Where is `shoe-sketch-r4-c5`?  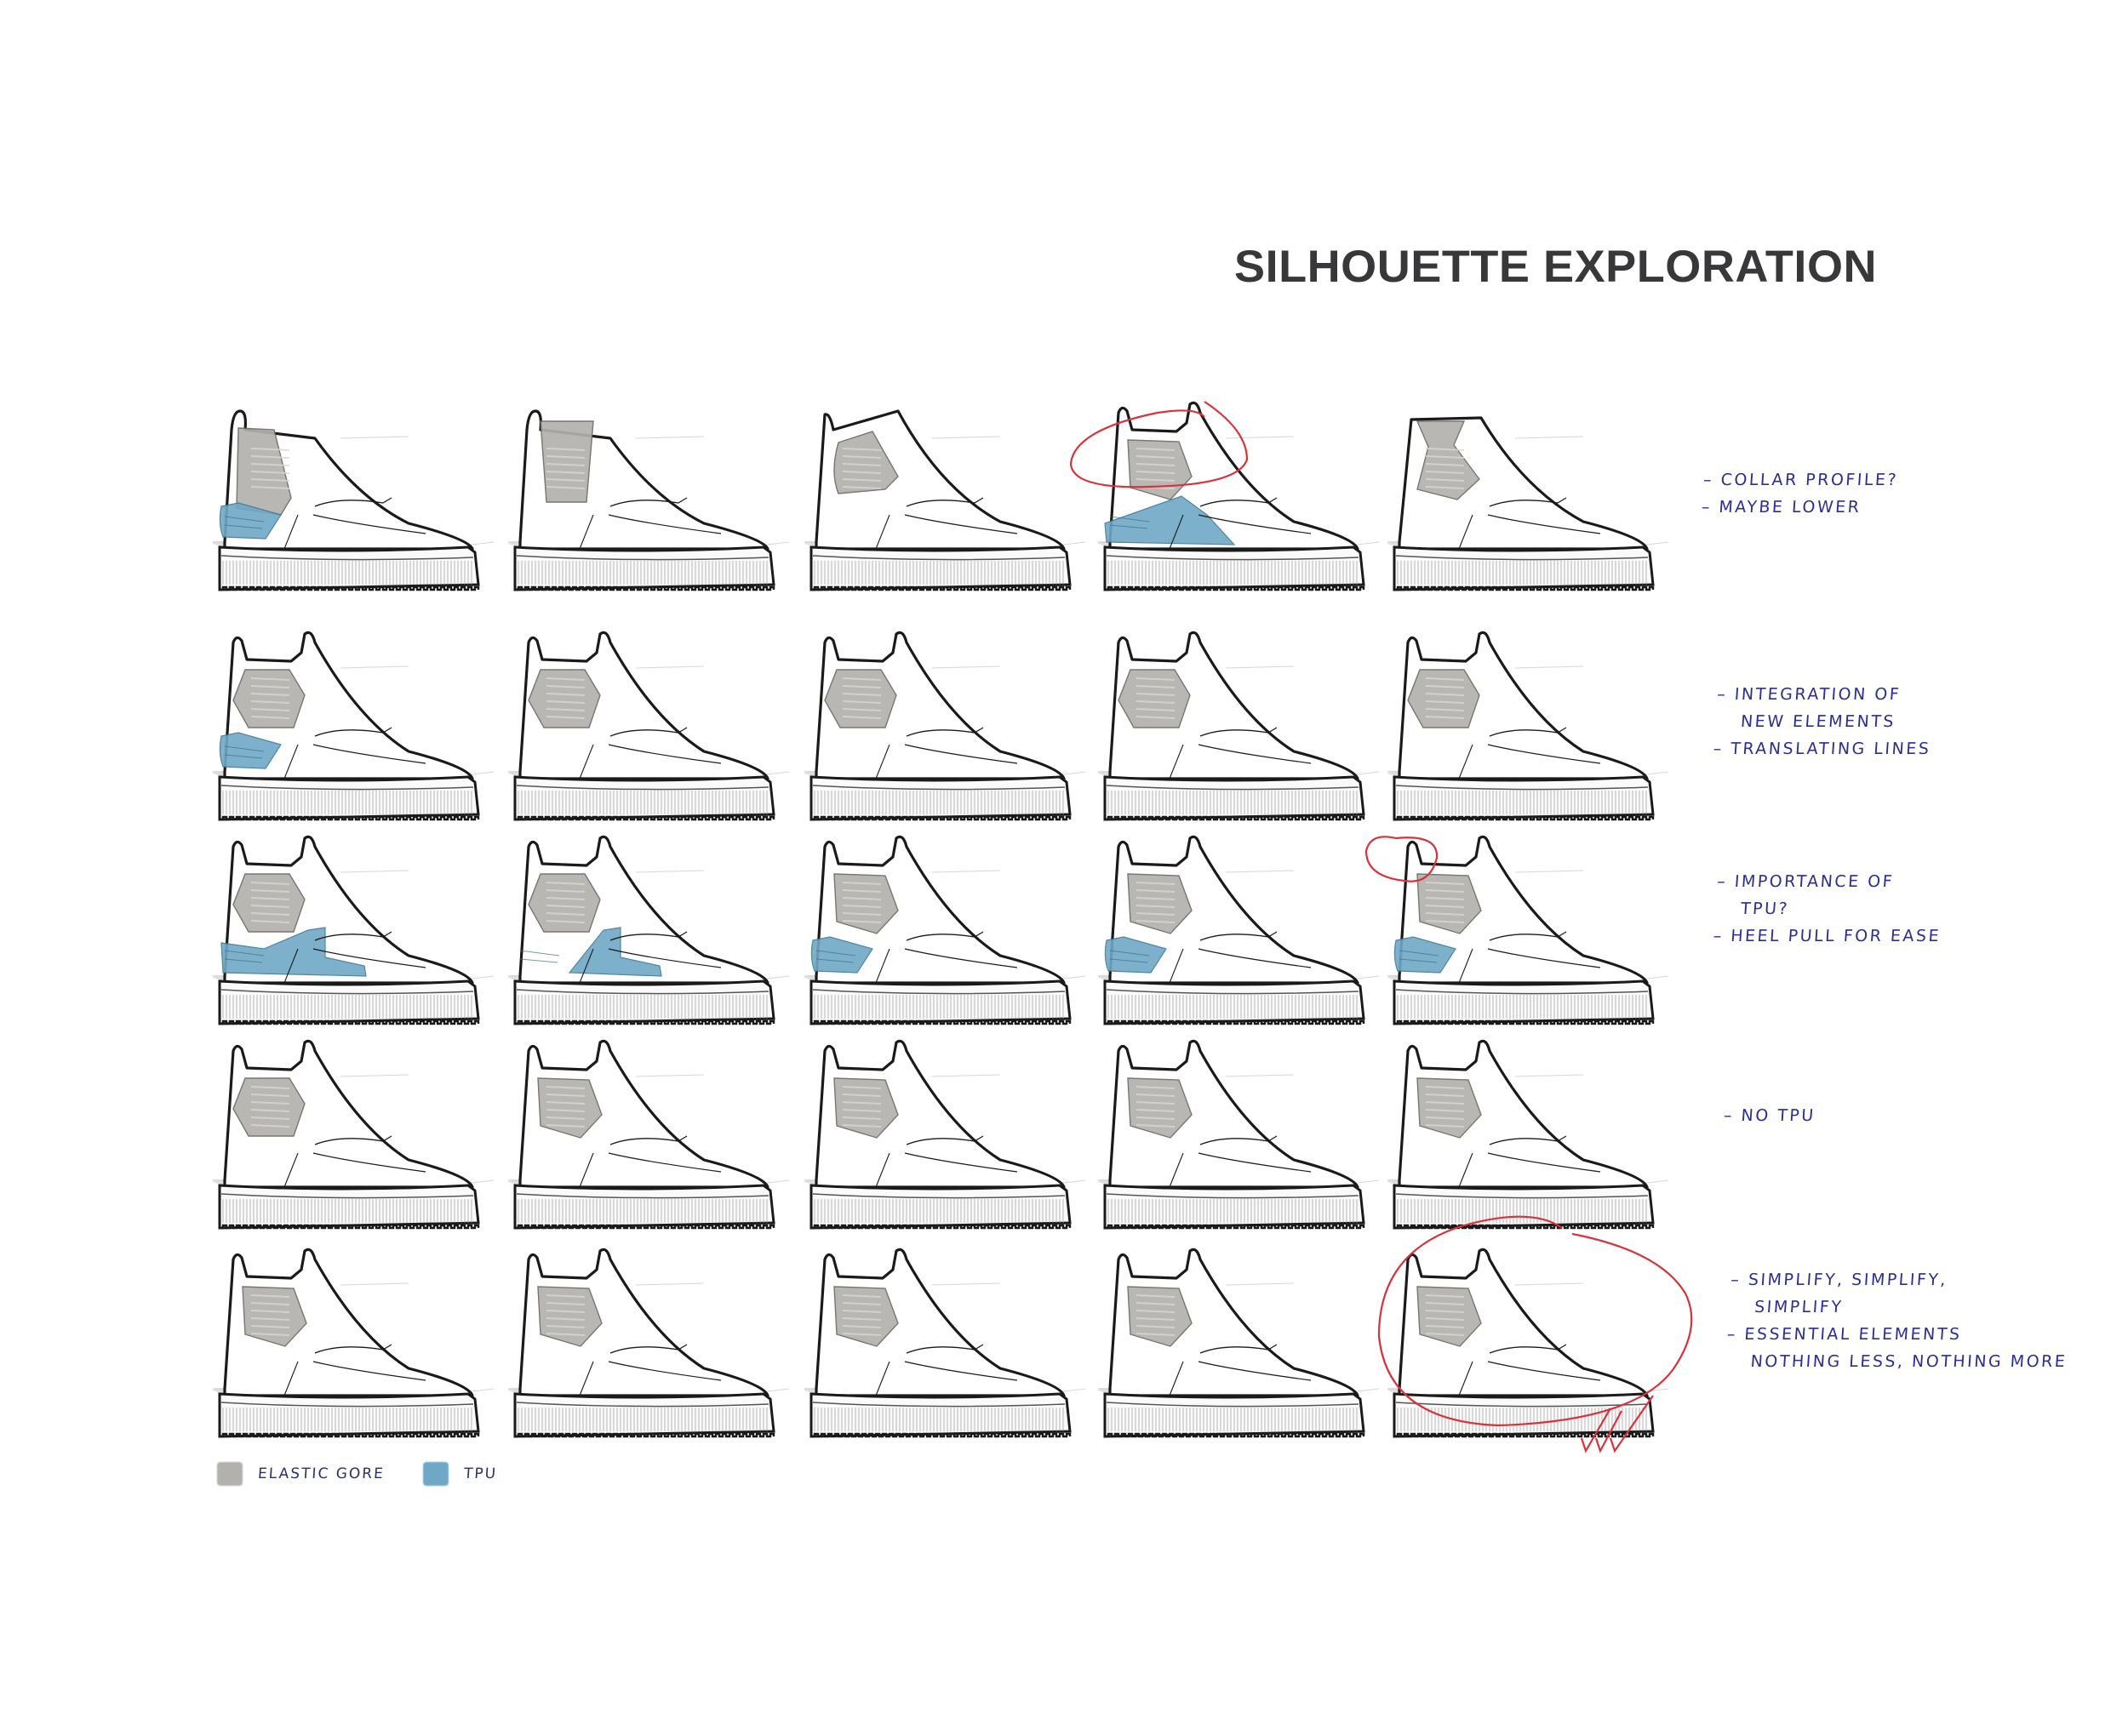 shoe-sketch-r4-c5 is located at coordinates (1527, 1134).